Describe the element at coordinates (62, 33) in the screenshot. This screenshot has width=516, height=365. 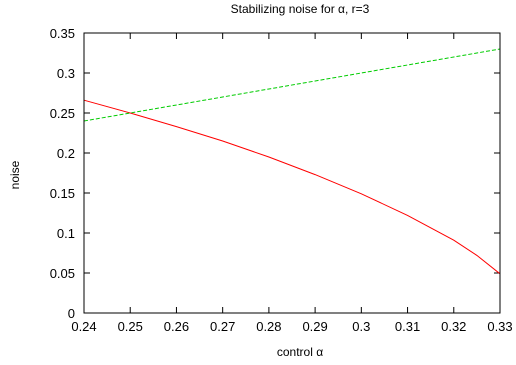
I see `y-tick-label: 0.35` at that location.